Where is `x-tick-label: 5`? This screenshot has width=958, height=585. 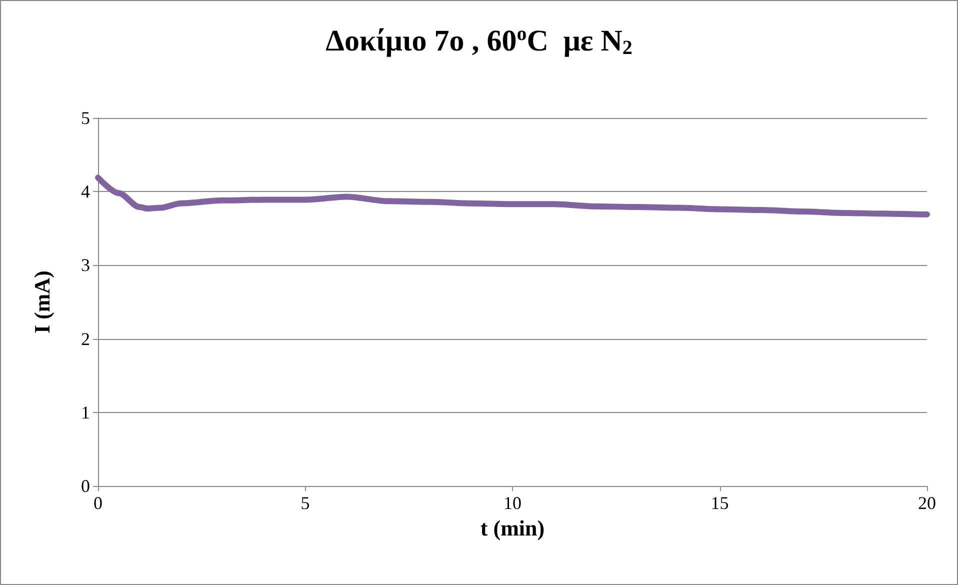
x-tick-label: 5 is located at coordinates (305, 503).